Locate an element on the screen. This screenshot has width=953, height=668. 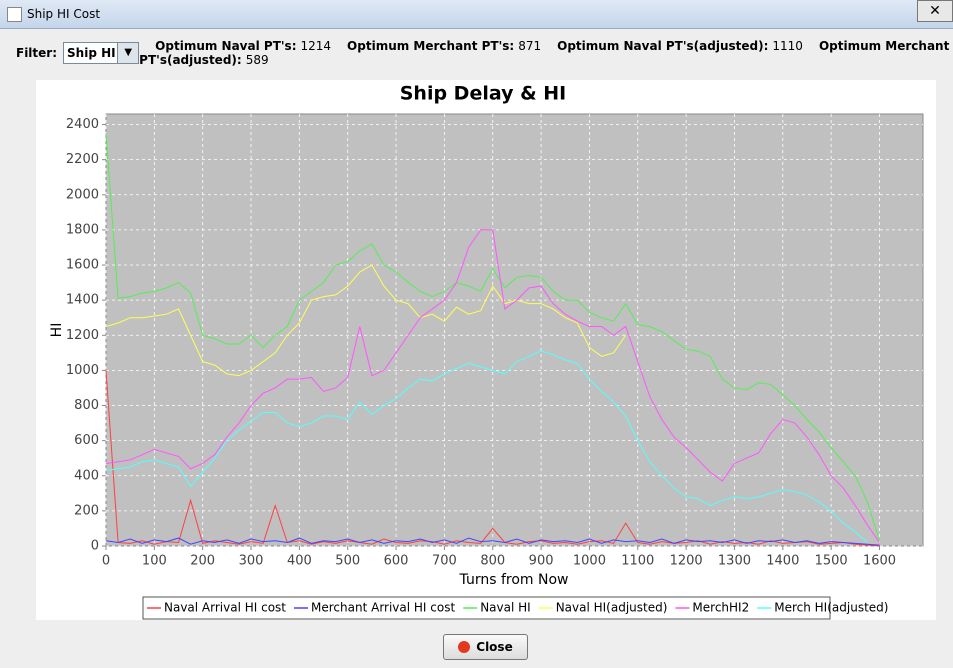
y-tick-label: 200 is located at coordinates (86, 510).